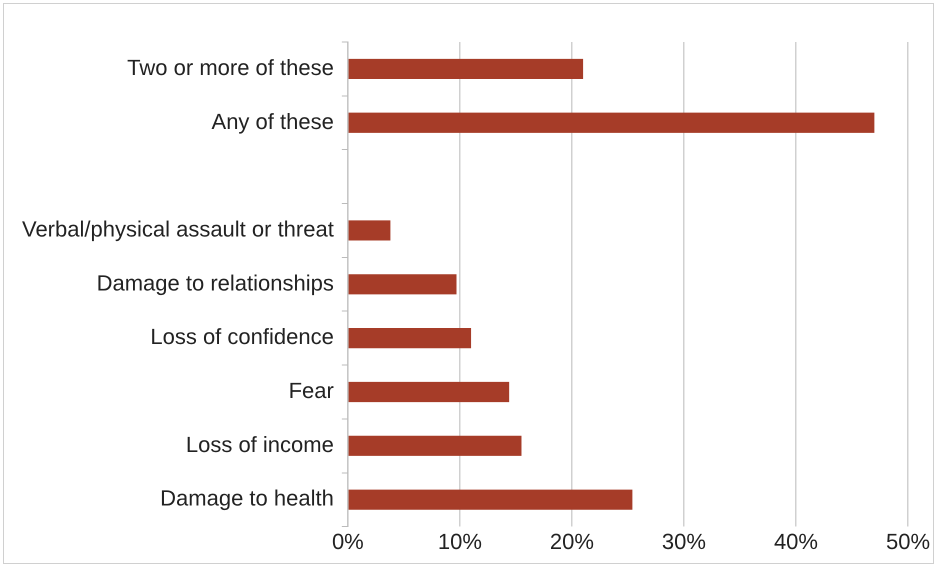 The image size is (937, 567). Describe the element at coordinates (348, 541) in the screenshot. I see `x-tick-label: 0%` at that location.